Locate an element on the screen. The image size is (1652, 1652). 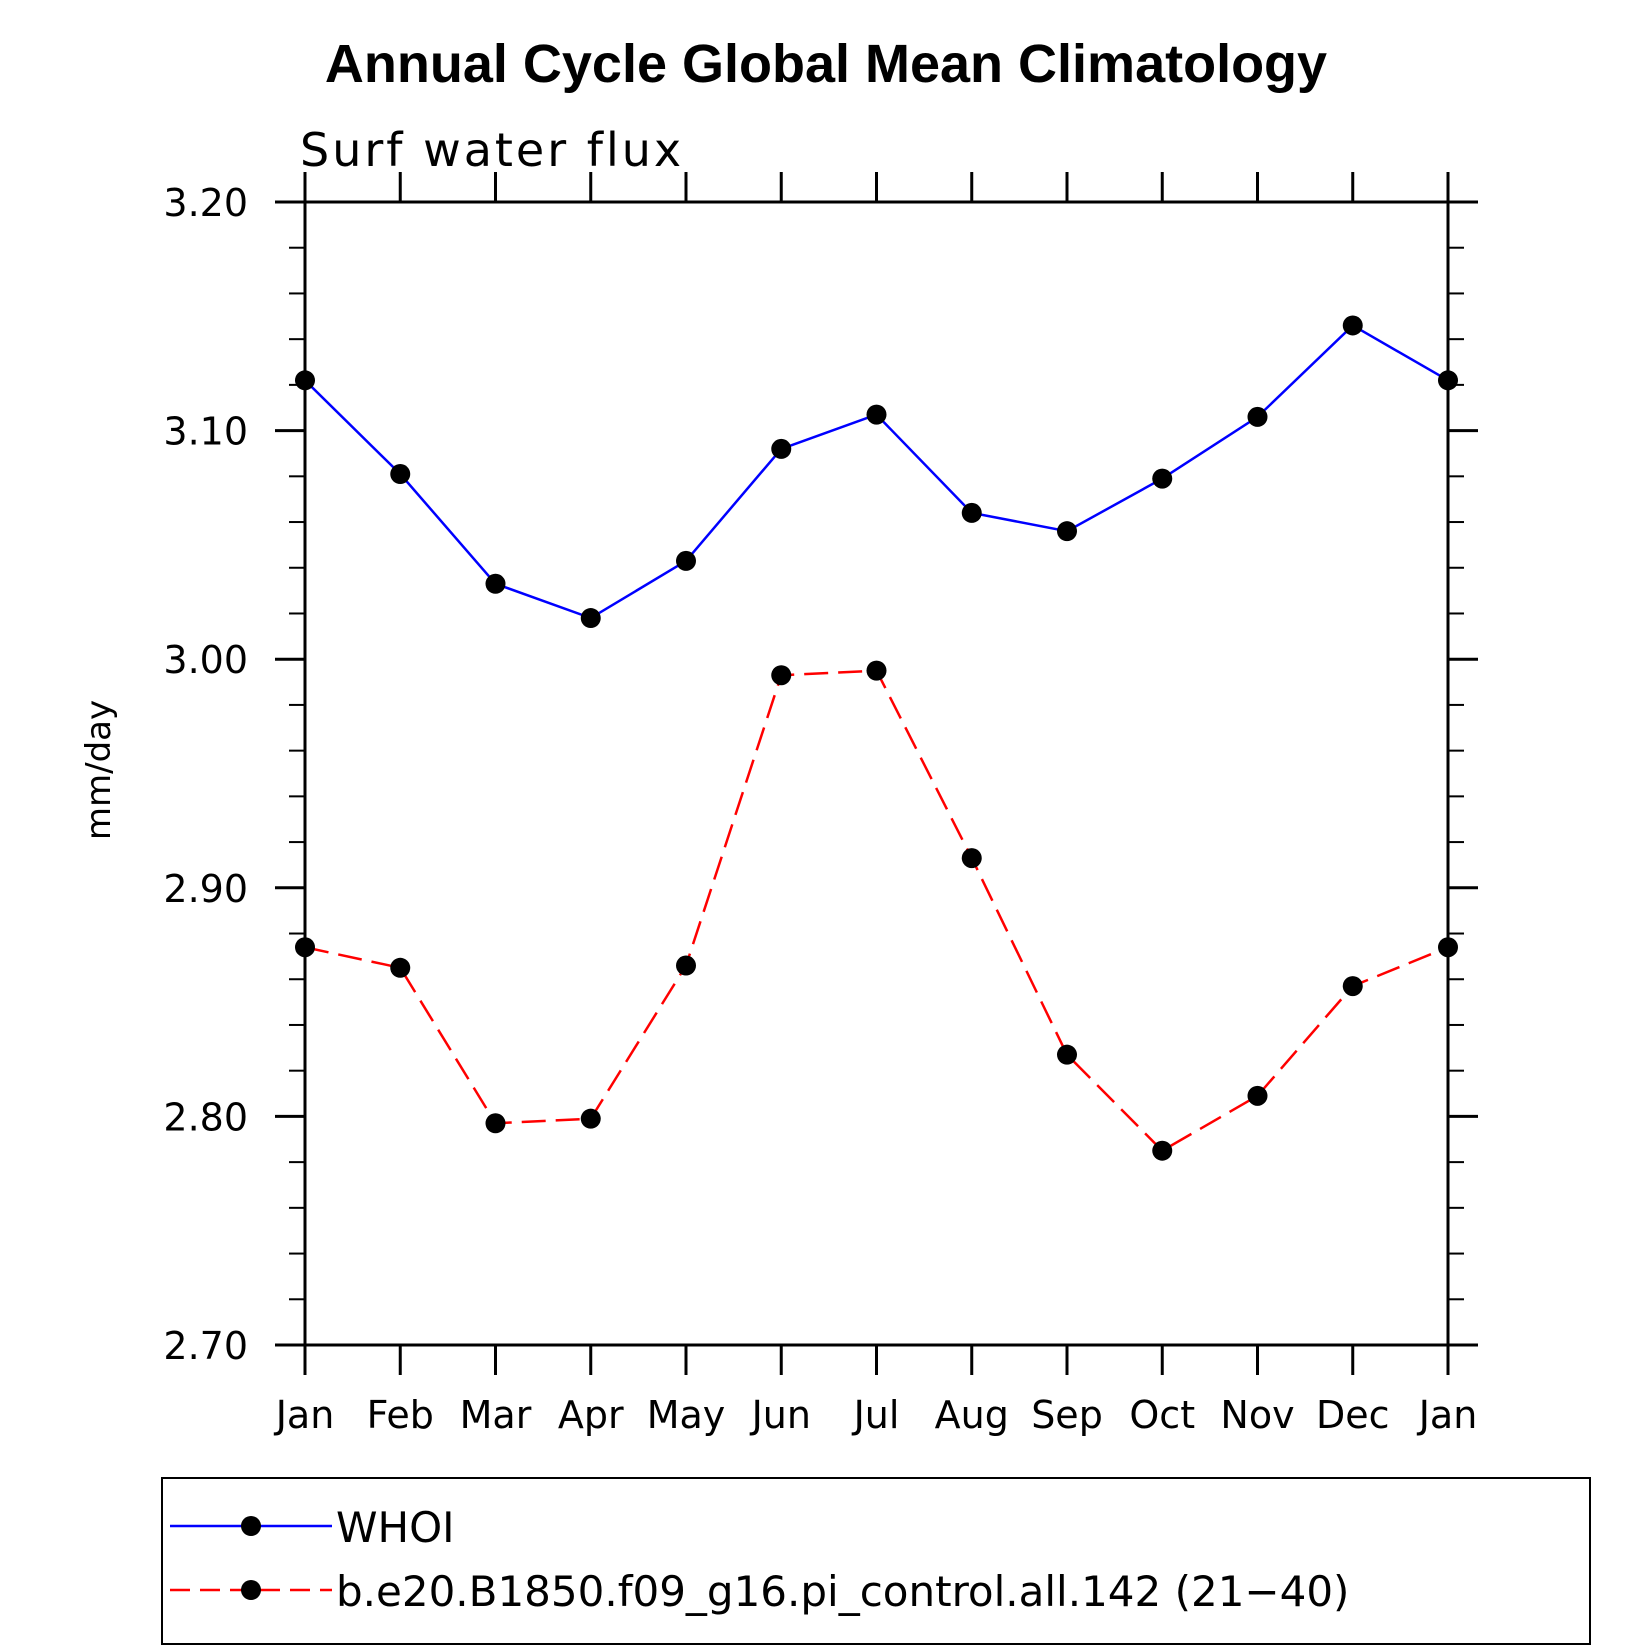
chart-subtitle: Surf water flux is located at coordinates (492, 150).